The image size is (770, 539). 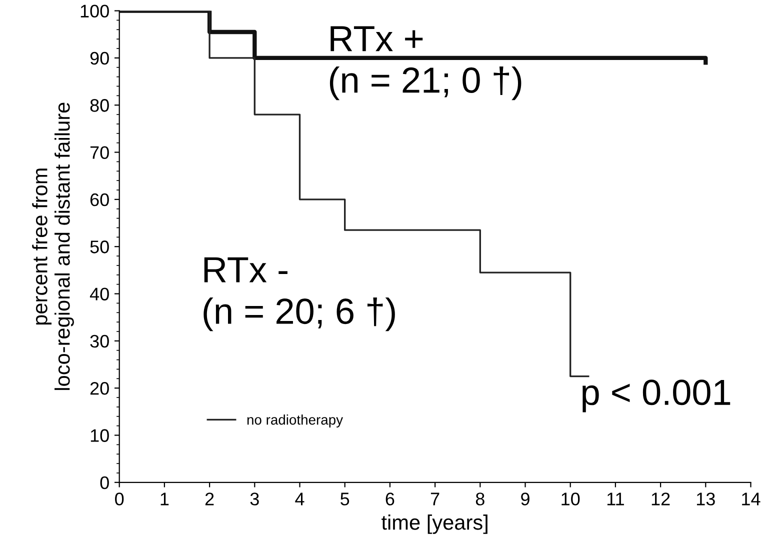 What do you see at coordinates (571, 499) in the screenshot?
I see `x-tick-label: 10` at bounding box center [571, 499].